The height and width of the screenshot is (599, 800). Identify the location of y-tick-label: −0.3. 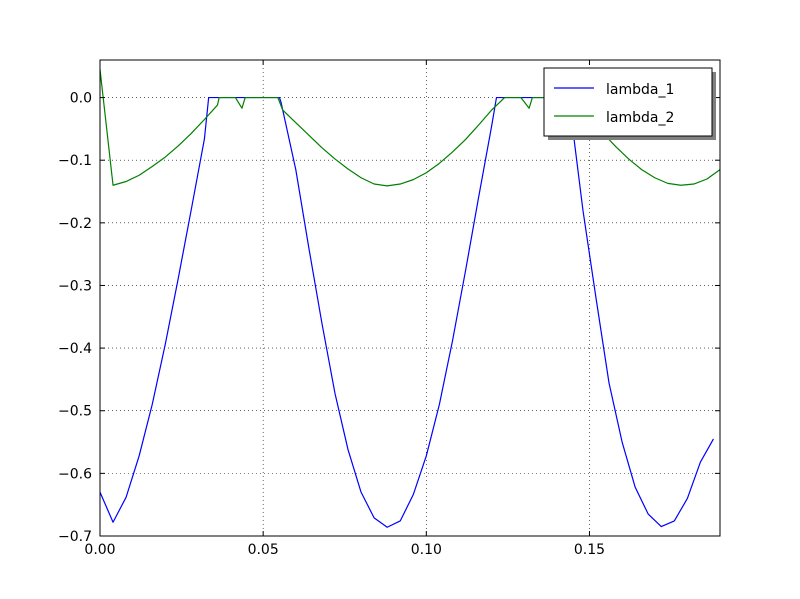
(75, 286).